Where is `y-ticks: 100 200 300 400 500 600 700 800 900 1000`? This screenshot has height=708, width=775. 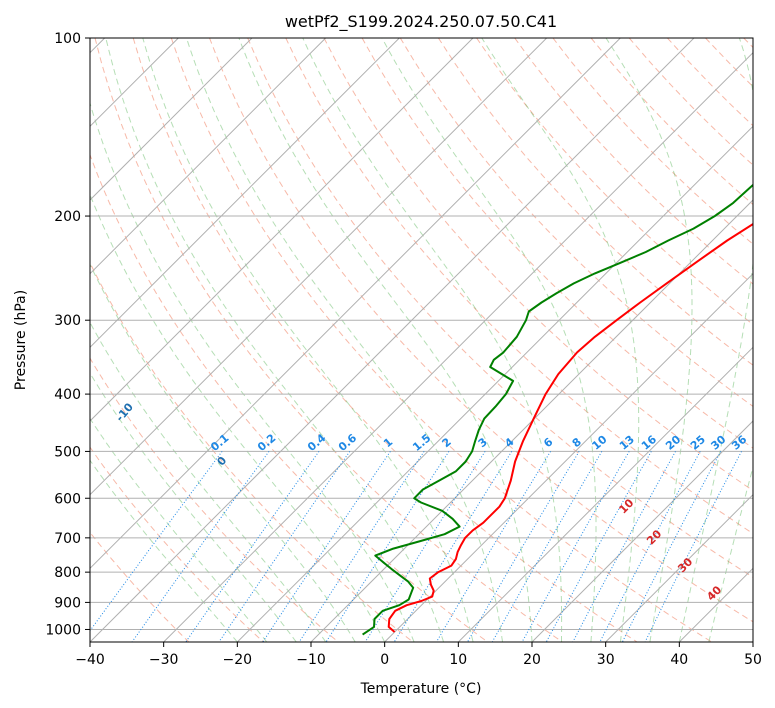 y-ticks: 100 200 300 400 500 600 700 800 900 1000 is located at coordinates (67, 335).